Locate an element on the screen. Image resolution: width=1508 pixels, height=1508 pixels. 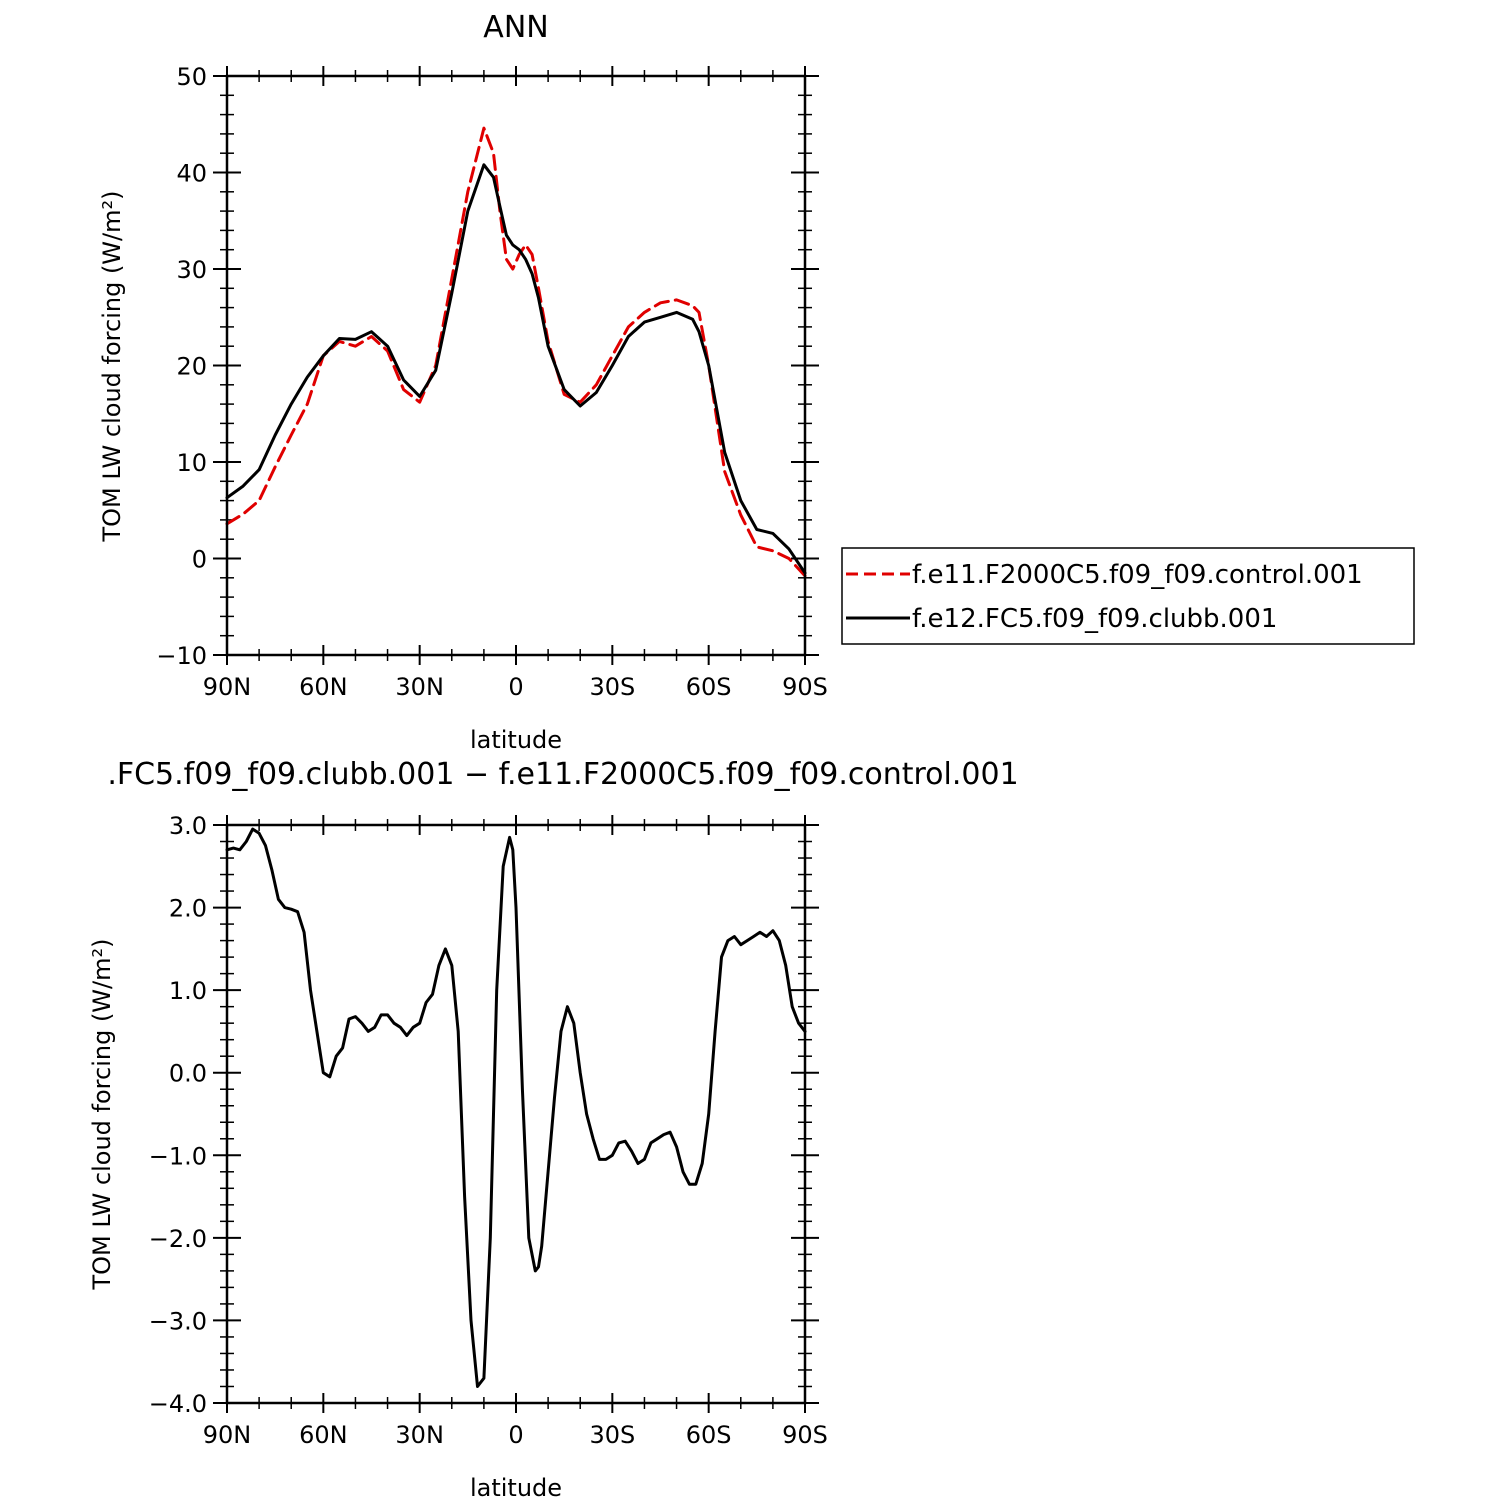
y-tick-label: 10 is located at coordinates (191, 463).